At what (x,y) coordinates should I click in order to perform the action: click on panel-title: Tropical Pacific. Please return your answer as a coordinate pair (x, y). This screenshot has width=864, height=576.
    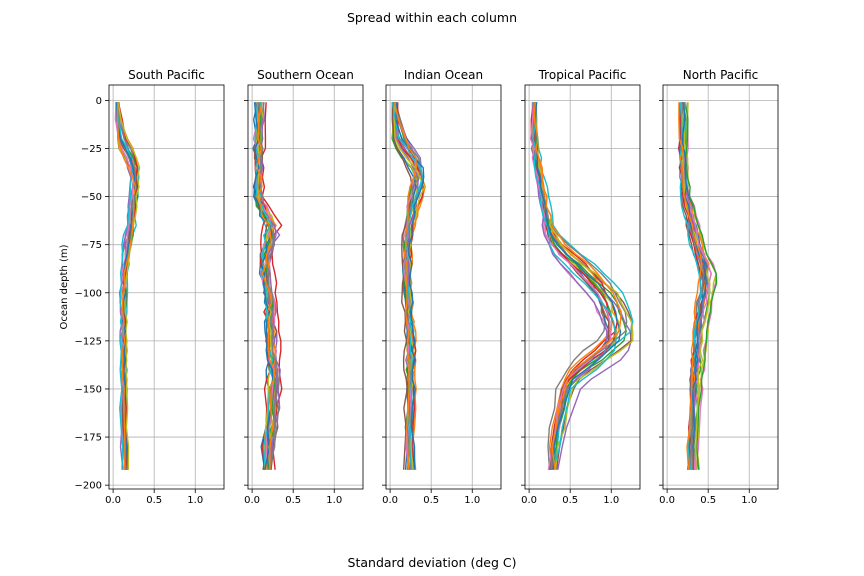
    Looking at the image, I should click on (582, 75).